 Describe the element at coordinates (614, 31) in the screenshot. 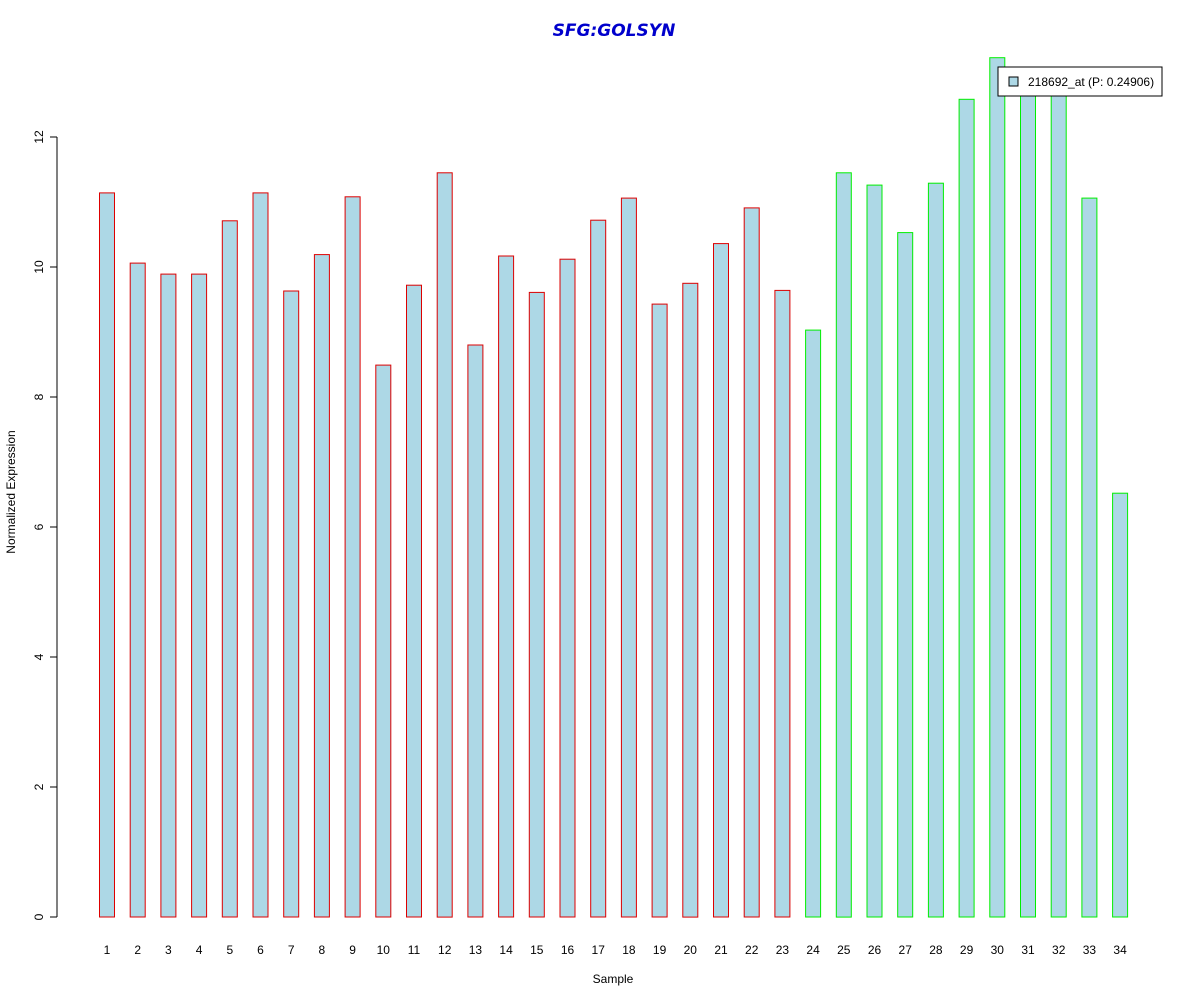

I see `chart-title: SFG:GOLSYN` at that location.